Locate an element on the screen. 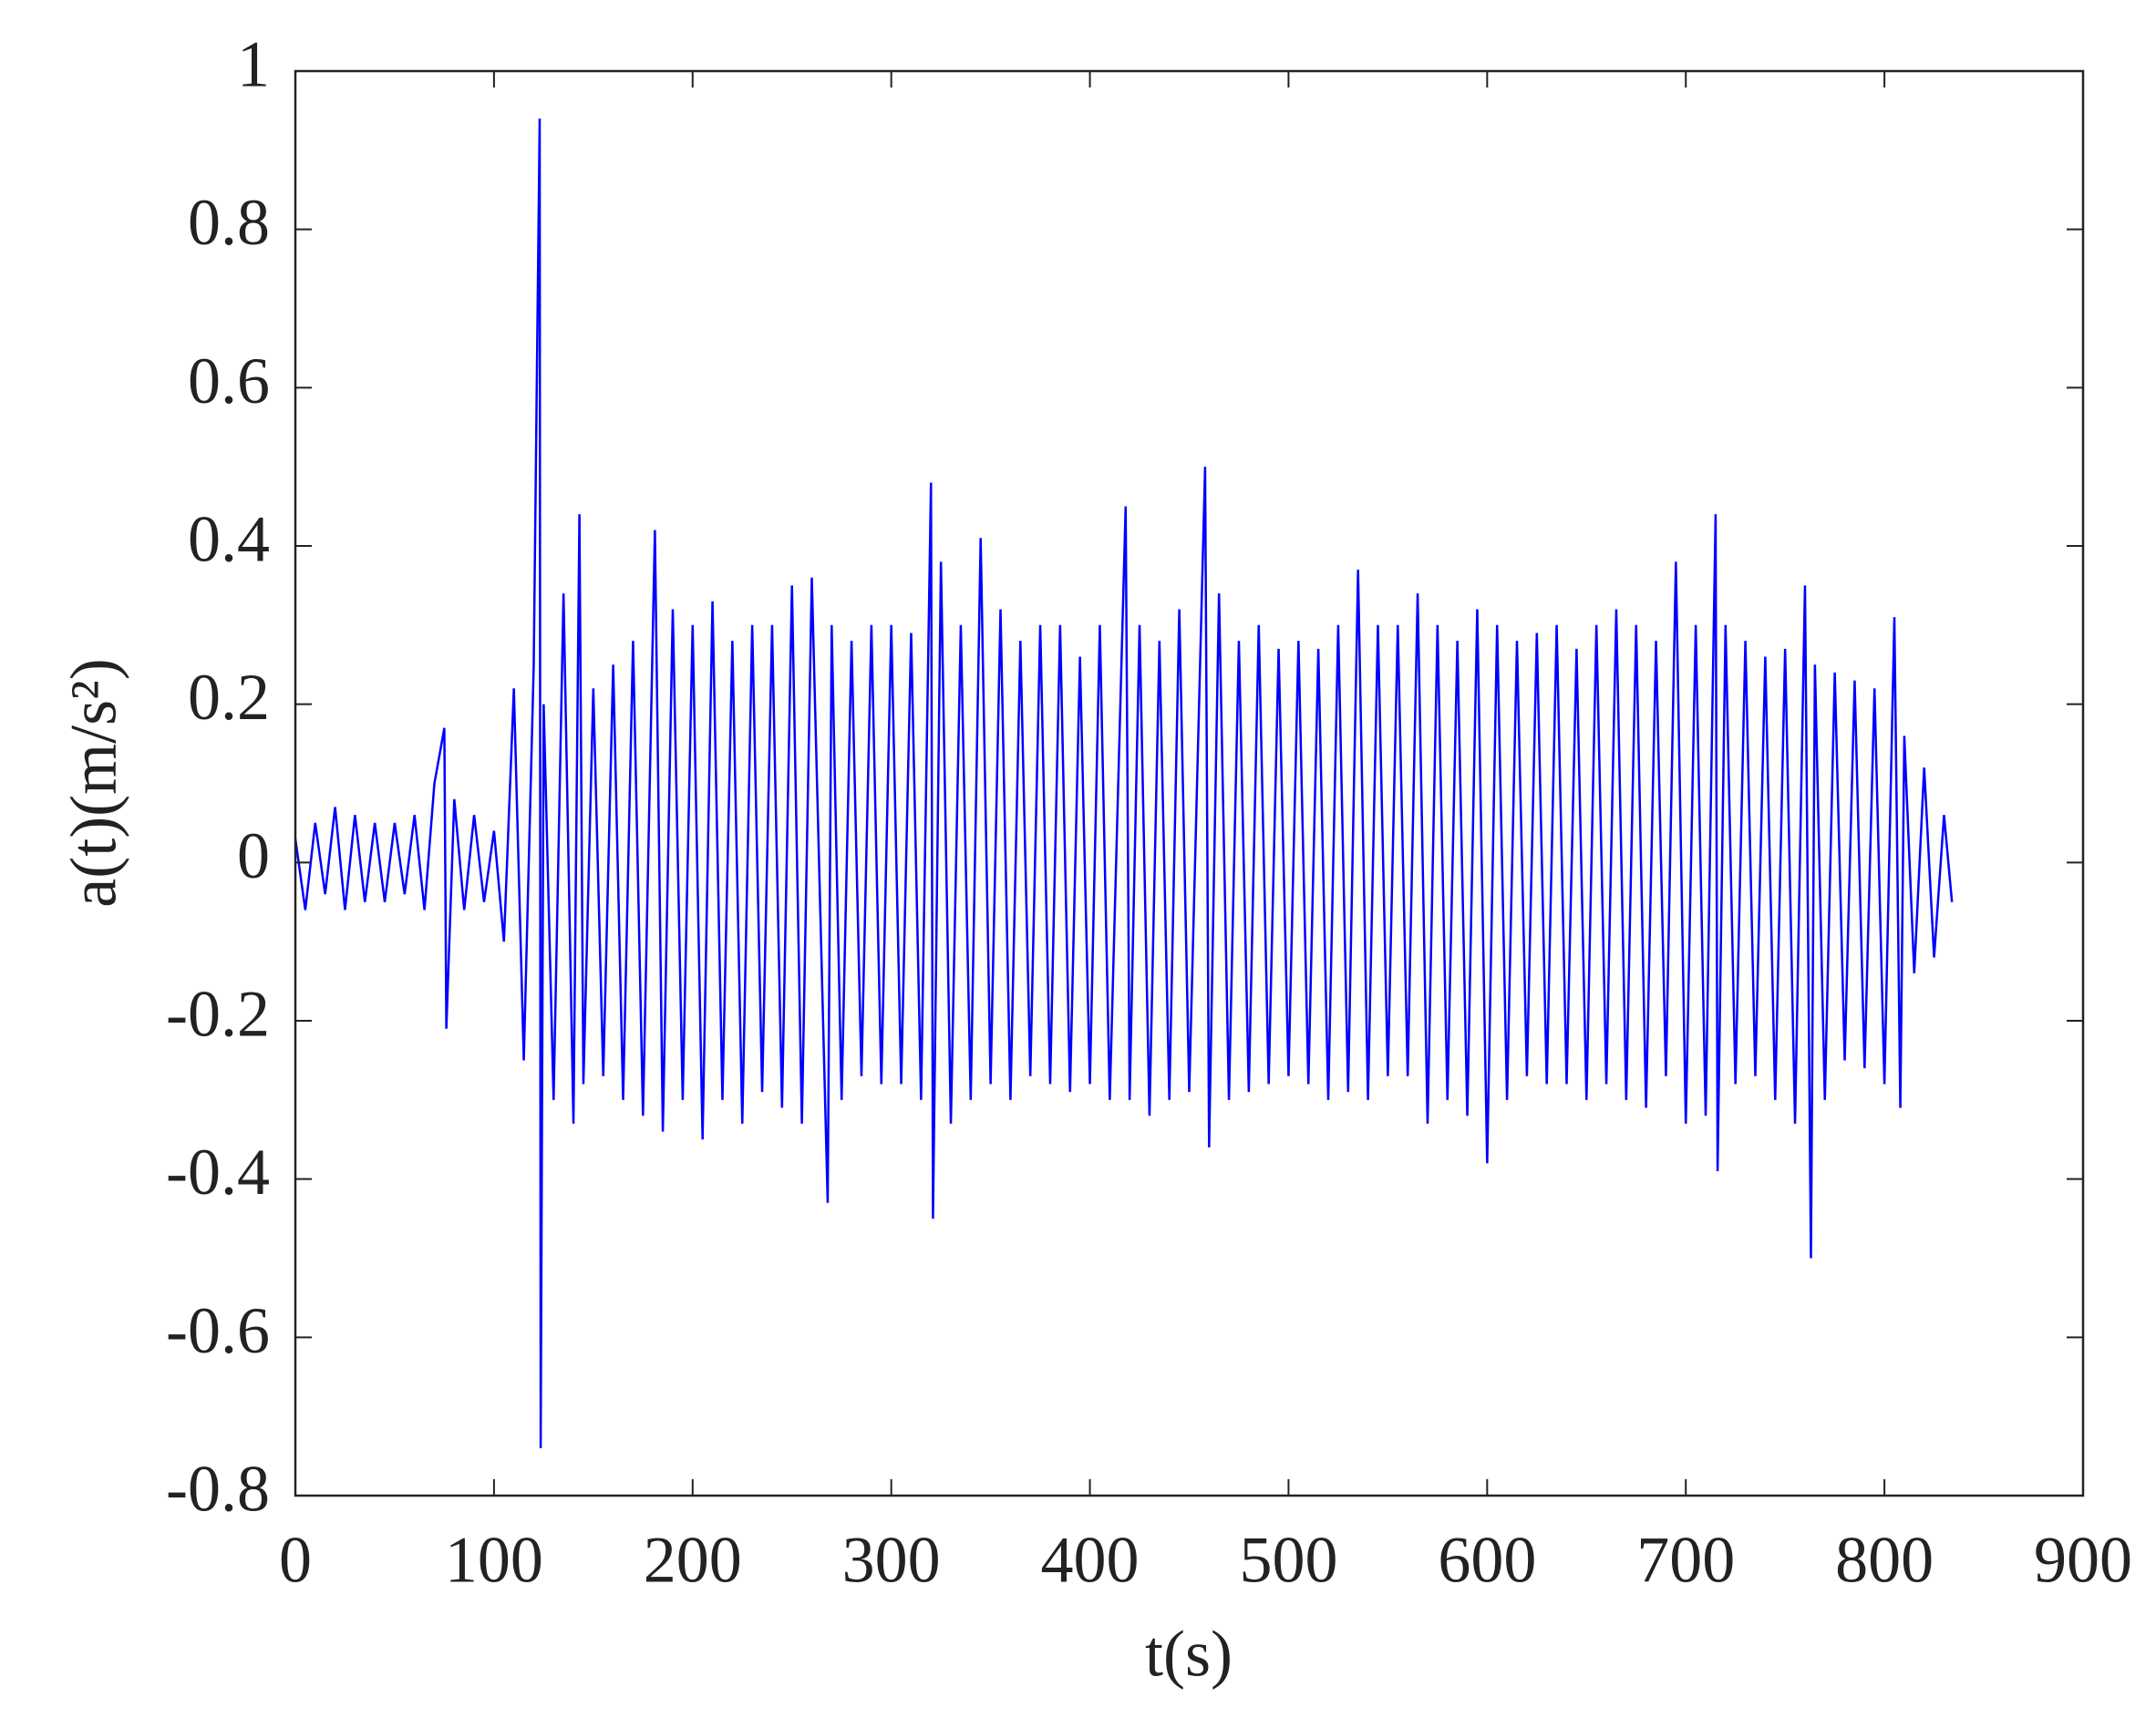 Image resolution: width=2156 pixels, height=1718 pixels. y-axis-label: a(t)(m/s²) is located at coordinates (93, 782).